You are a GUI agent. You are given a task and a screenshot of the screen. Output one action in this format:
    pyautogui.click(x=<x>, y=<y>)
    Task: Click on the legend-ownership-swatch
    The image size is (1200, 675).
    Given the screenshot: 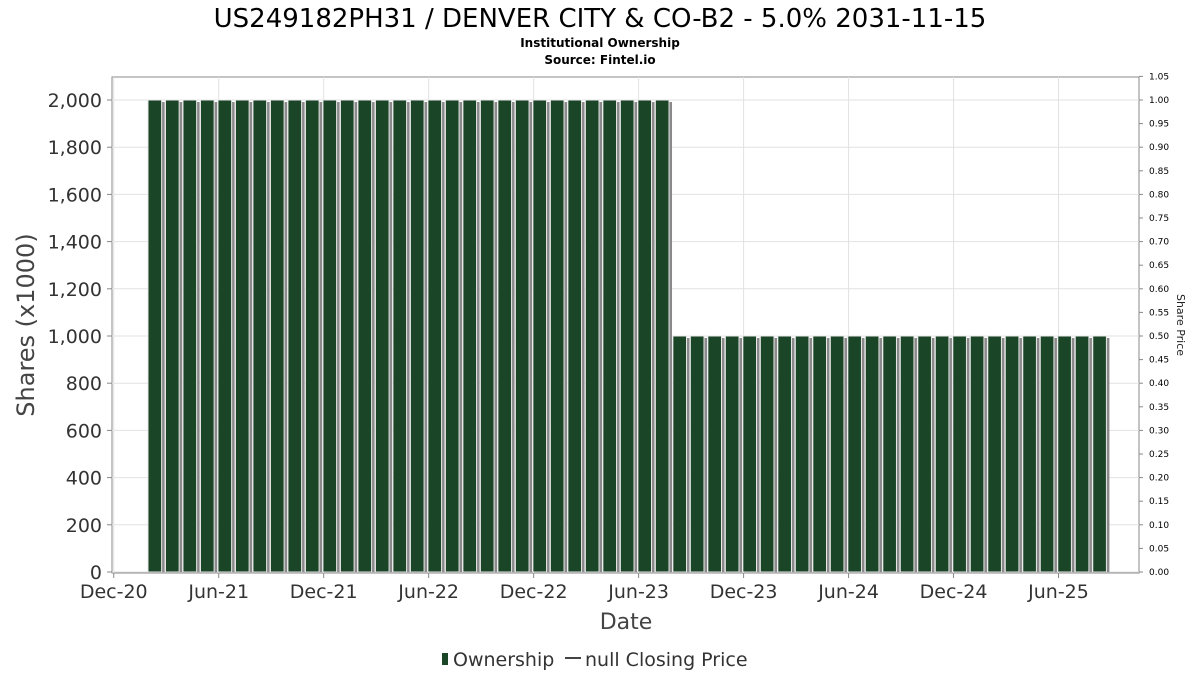 What is the action you would take?
    pyautogui.click(x=445, y=659)
    